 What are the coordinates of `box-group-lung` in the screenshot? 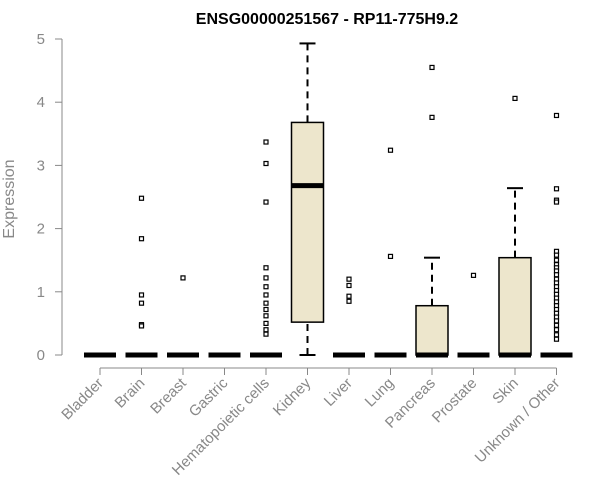 It's located at (390, 252).